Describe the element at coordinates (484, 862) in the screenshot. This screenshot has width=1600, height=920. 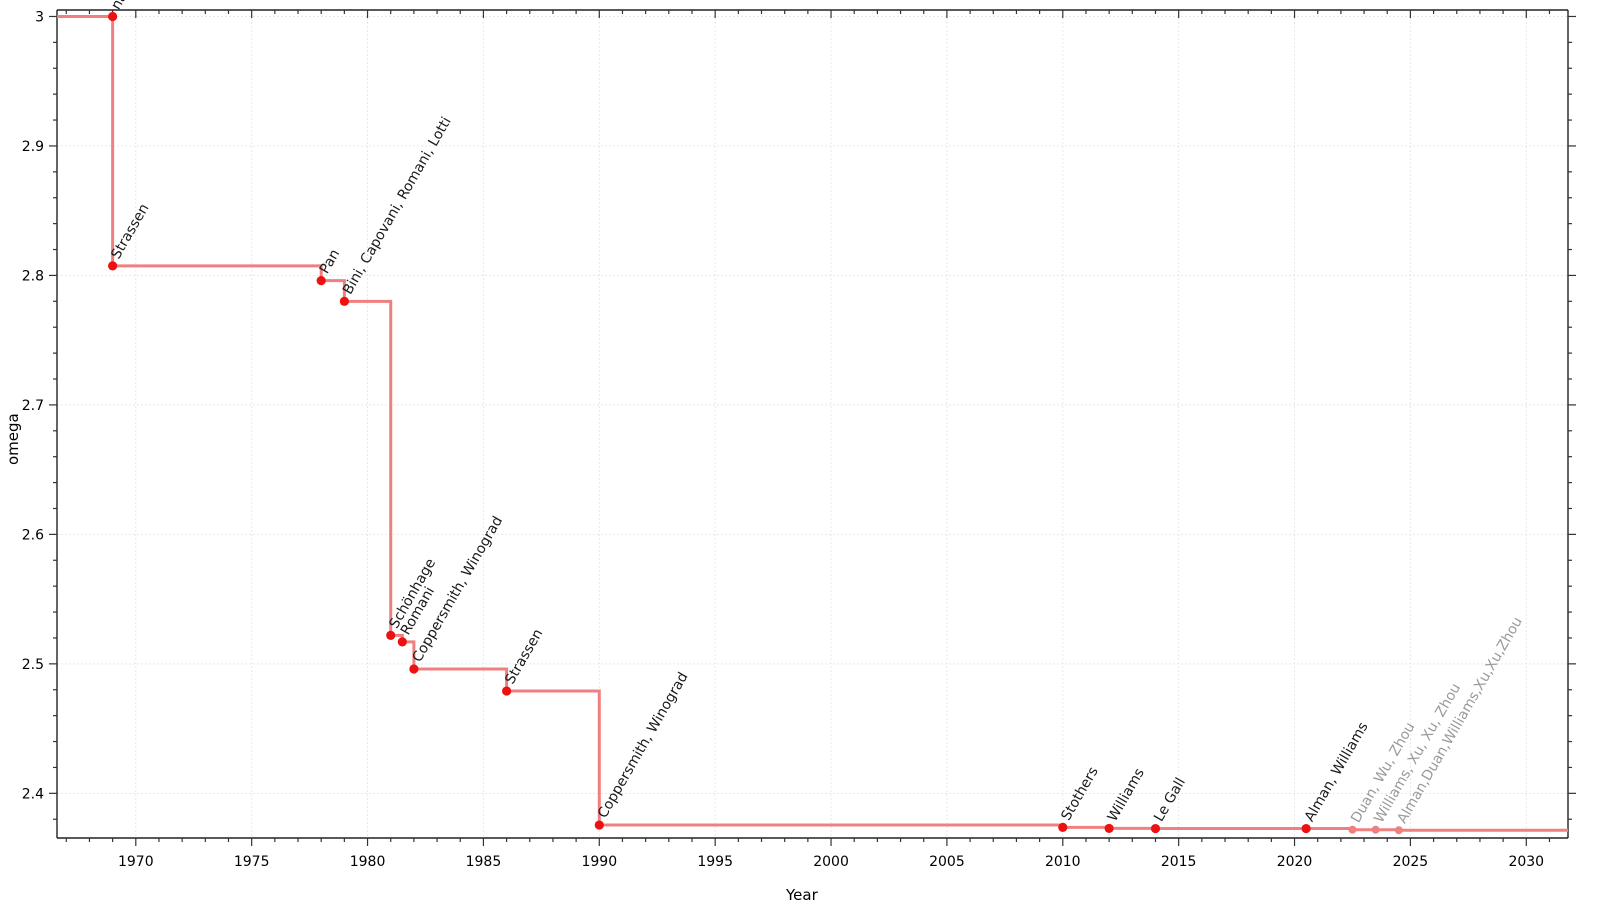
I see `x-tick-label: 1985` at that location.